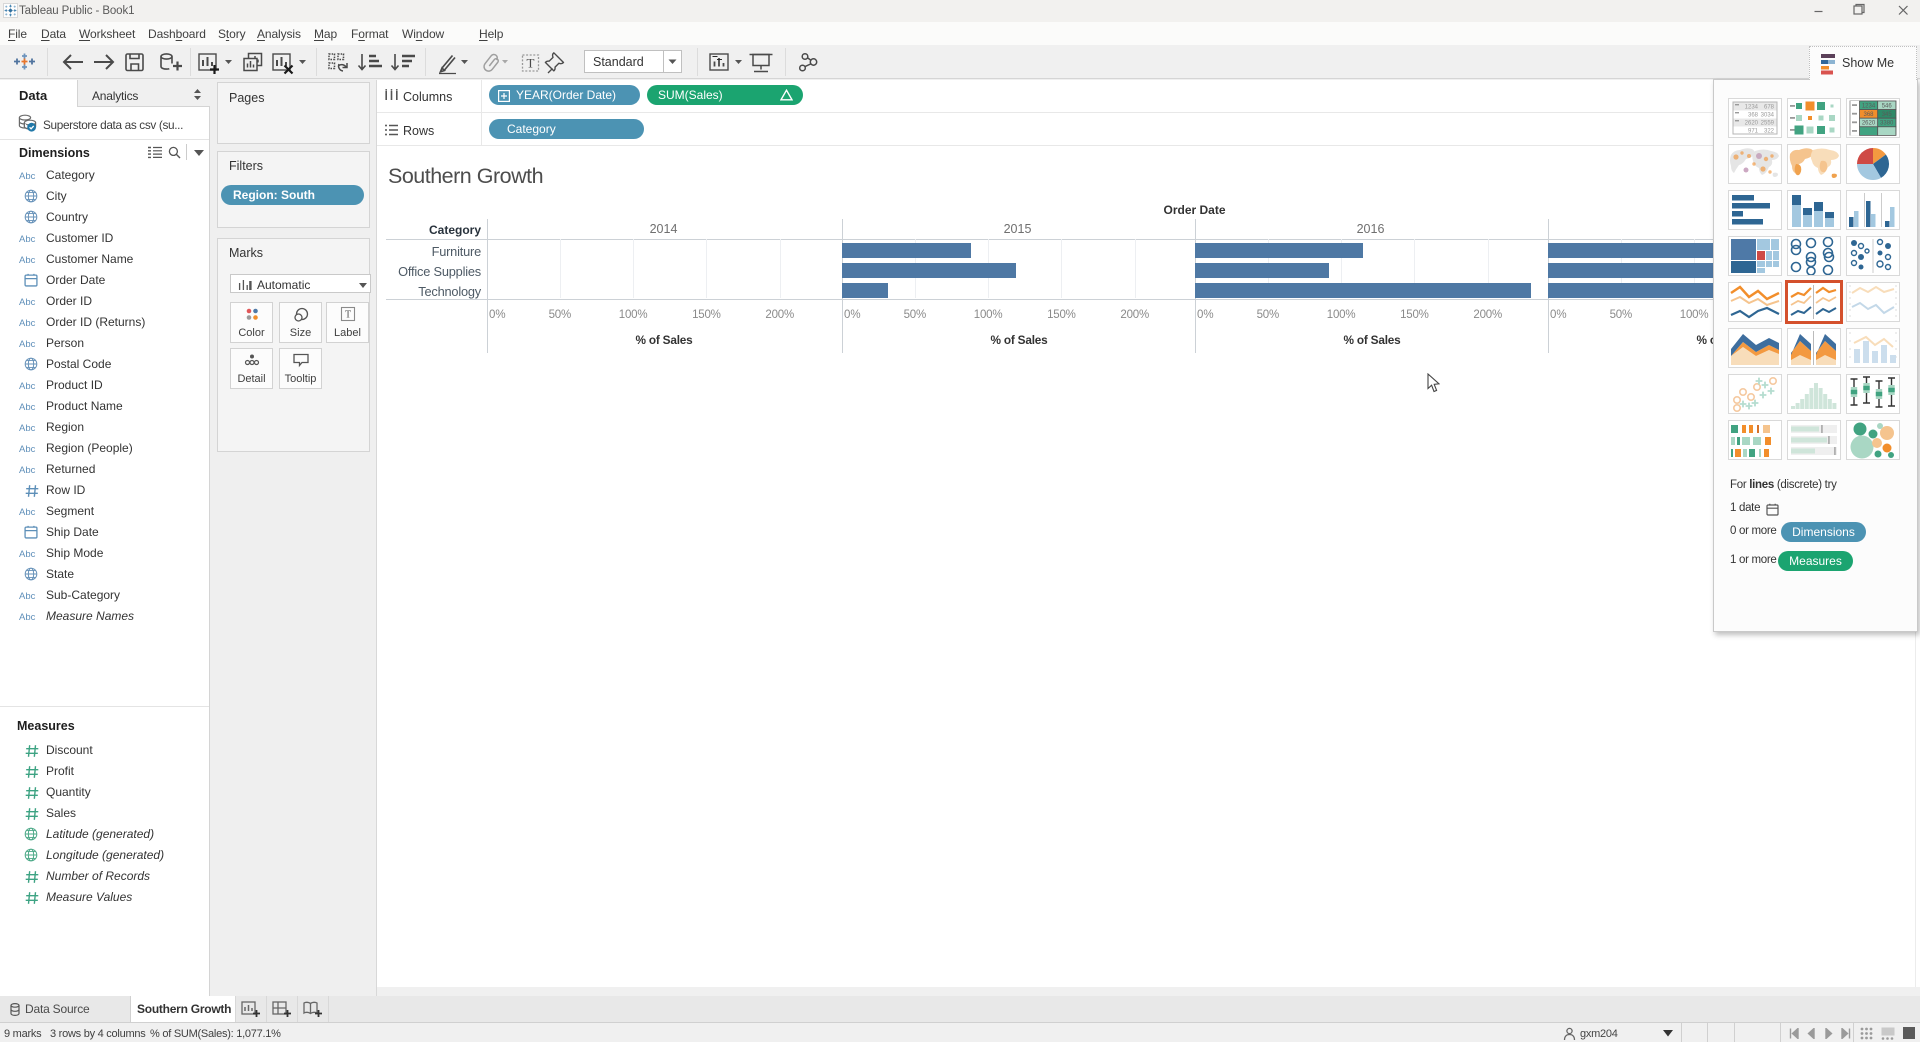 The width and height of the screenshot is (1920, 1042). Describe the element at coordinates (1887, 106) in the screenshot. I see `svg-text: 546` at that location.